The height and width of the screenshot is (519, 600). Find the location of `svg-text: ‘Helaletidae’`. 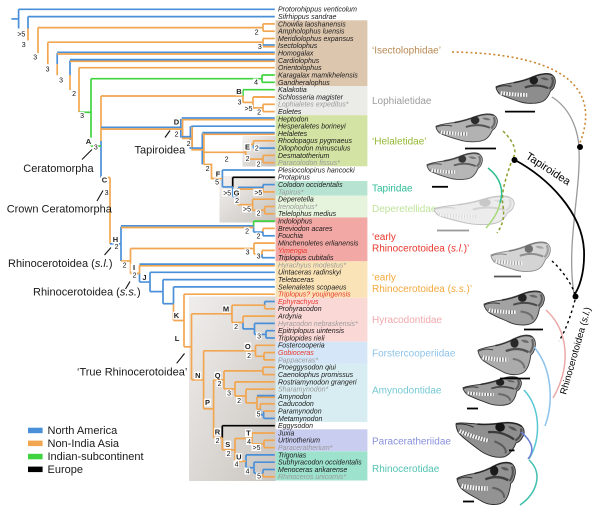

svg-text: ‘Helaletidae’ is located at coordinates (399, 141).